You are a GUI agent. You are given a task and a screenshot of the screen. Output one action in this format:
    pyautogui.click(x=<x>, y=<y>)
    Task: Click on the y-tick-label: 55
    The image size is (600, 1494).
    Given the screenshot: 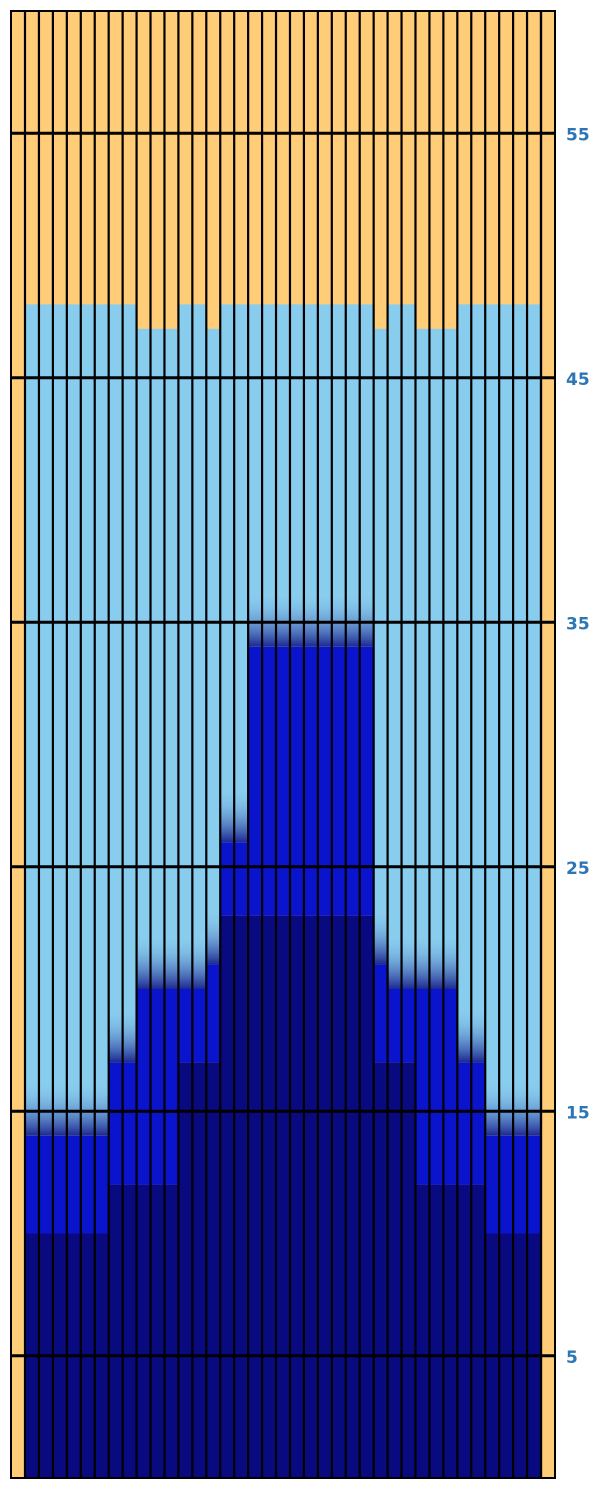 What is the action you would take?
    pyautogui.click(x=578, y=135)
    